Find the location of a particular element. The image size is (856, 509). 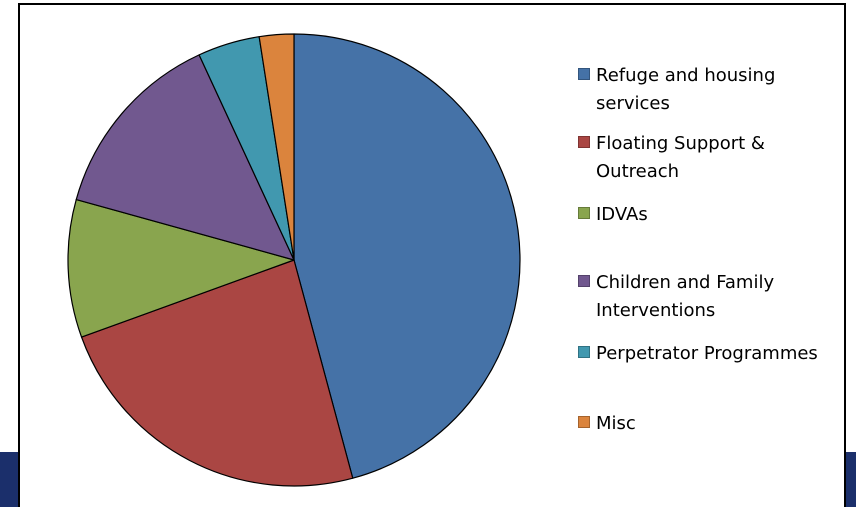

legend-item-children-family: Children and Family Interventions is located at coordinates (711, 297).